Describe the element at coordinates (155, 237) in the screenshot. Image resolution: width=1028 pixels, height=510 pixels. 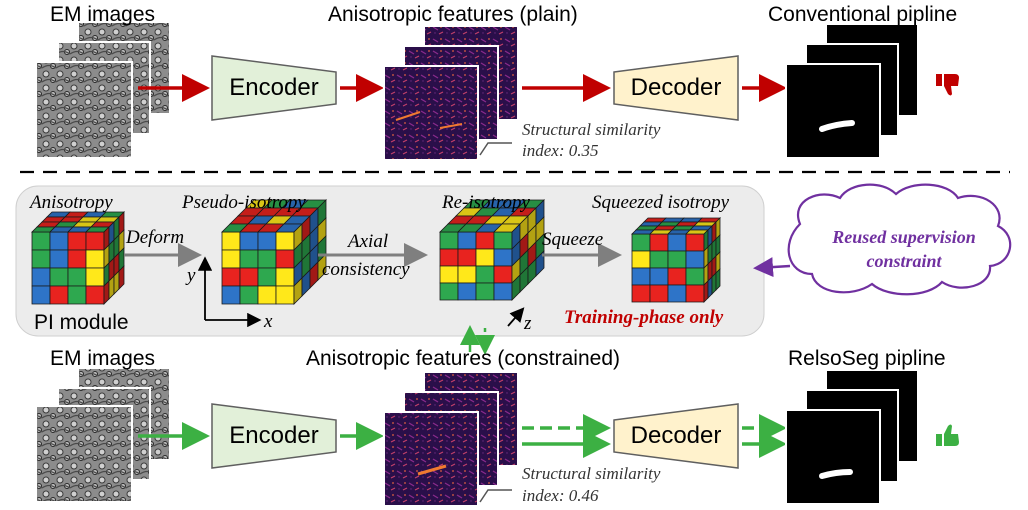
I see `deform-label: Deform` at that location.